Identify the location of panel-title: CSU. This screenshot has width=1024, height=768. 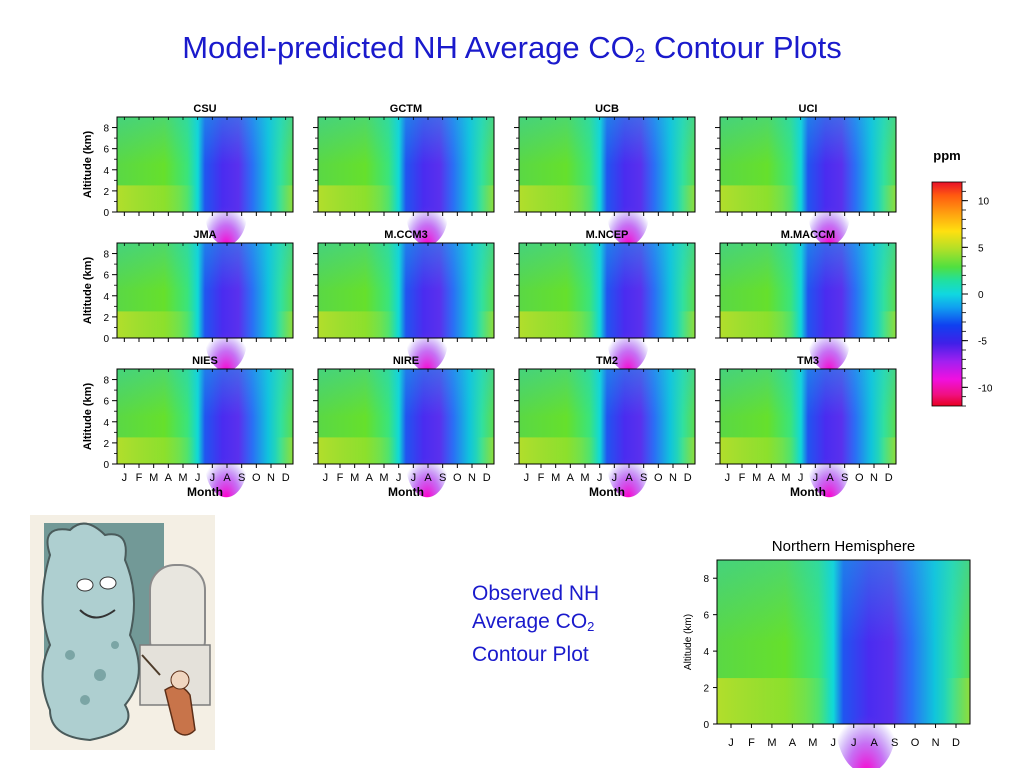
(204, 109).